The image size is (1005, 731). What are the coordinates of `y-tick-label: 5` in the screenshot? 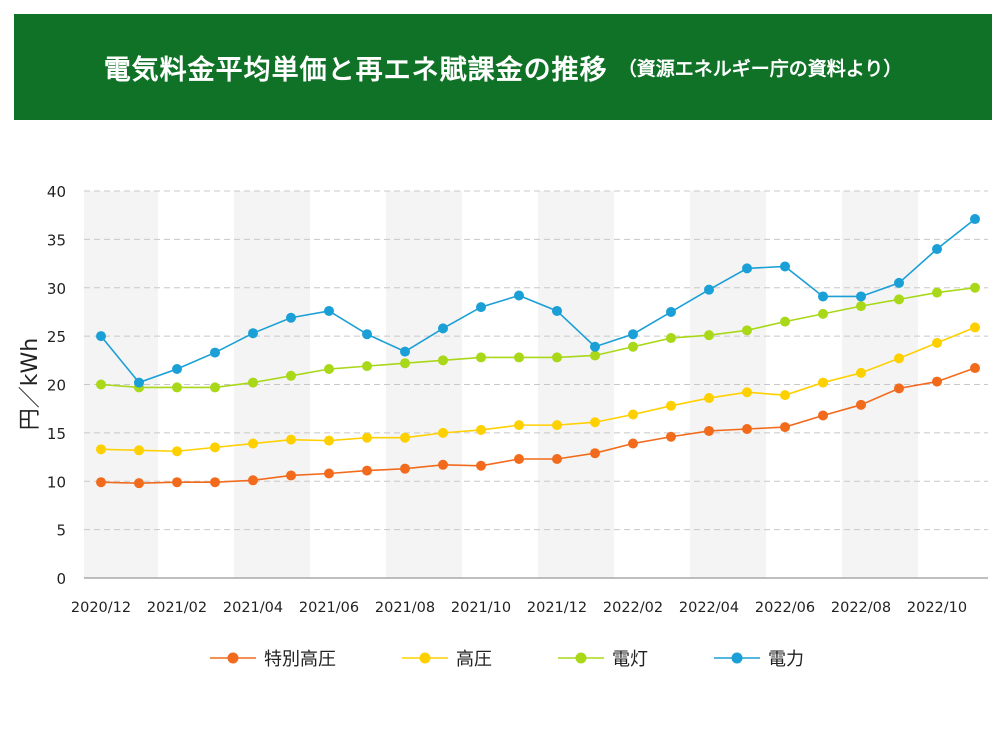 It's located at (61, 531).